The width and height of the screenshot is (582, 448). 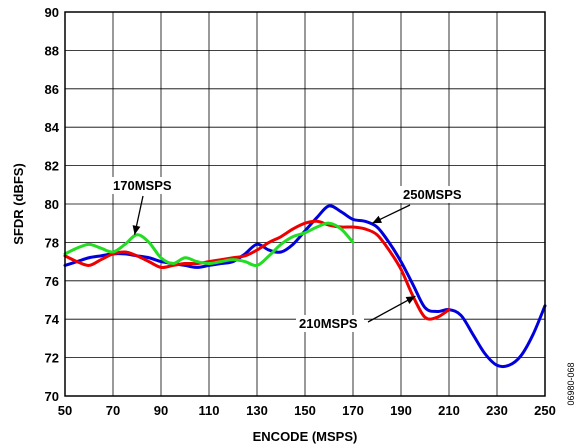 I want to click on annotation-arrowhead-170msps, so click(x=136, y=230).